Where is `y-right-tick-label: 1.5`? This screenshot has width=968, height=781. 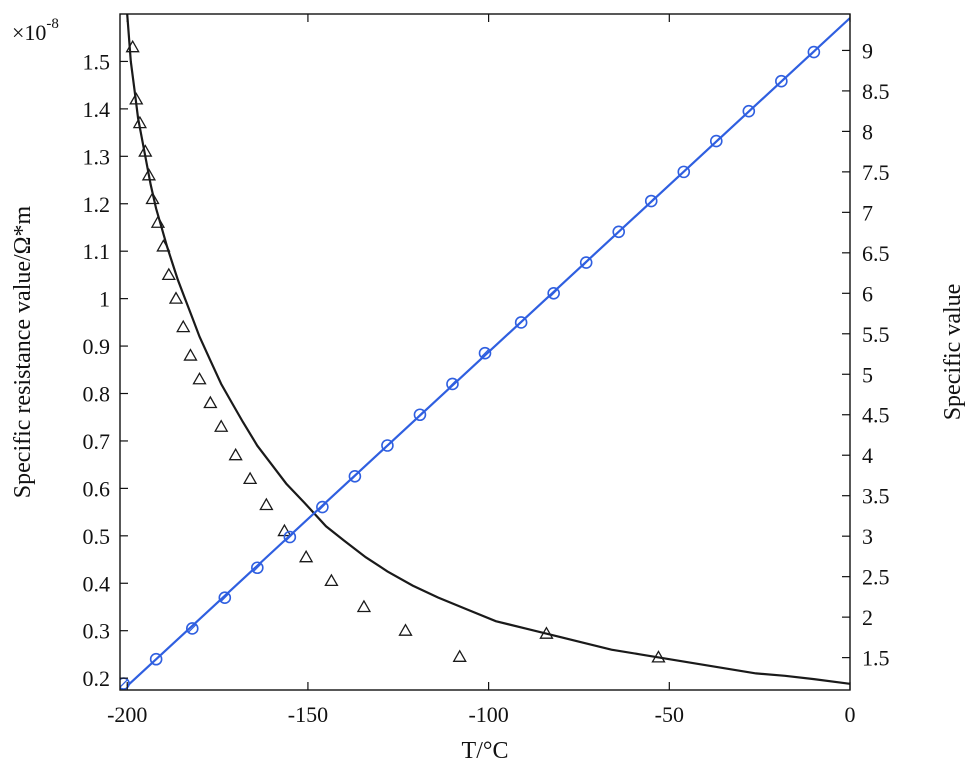
y-right-tick-label: 1.5 is located at coordinates (876, 658).